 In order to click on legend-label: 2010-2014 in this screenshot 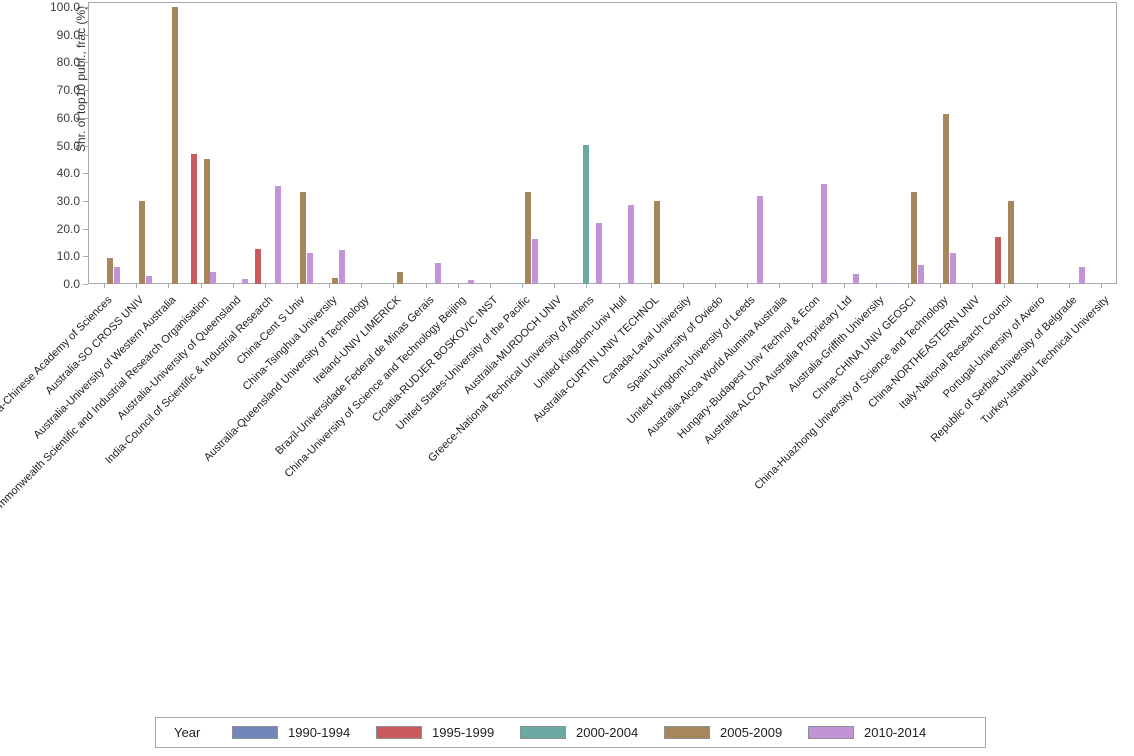, I will do `click(895, 732)`.